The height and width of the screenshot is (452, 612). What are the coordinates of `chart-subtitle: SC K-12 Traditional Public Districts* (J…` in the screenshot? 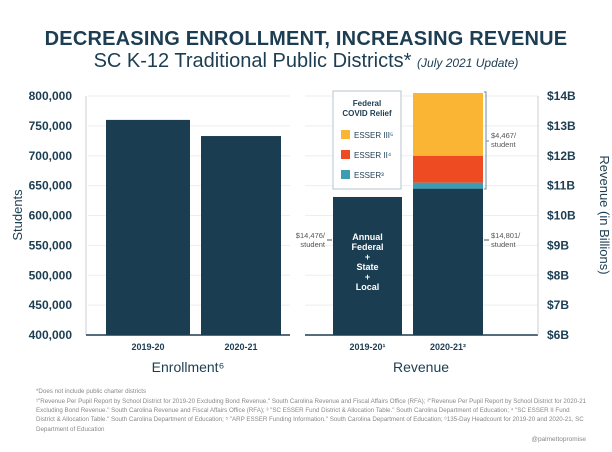 It's located at (306, 61).